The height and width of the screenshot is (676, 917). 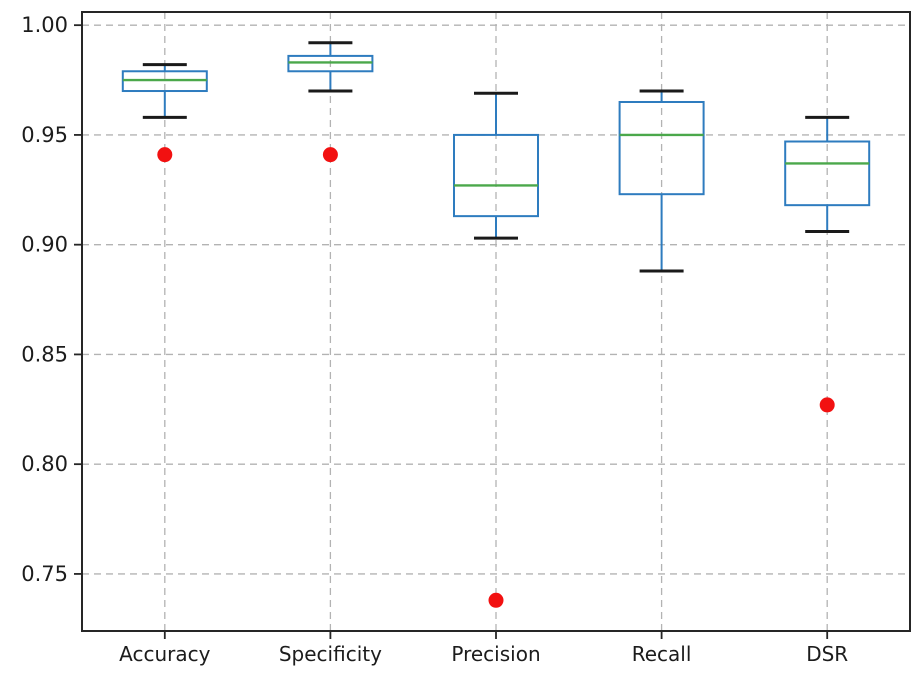 I want to click on x-tick-label: Accuracy, so click(x=164, y=654).